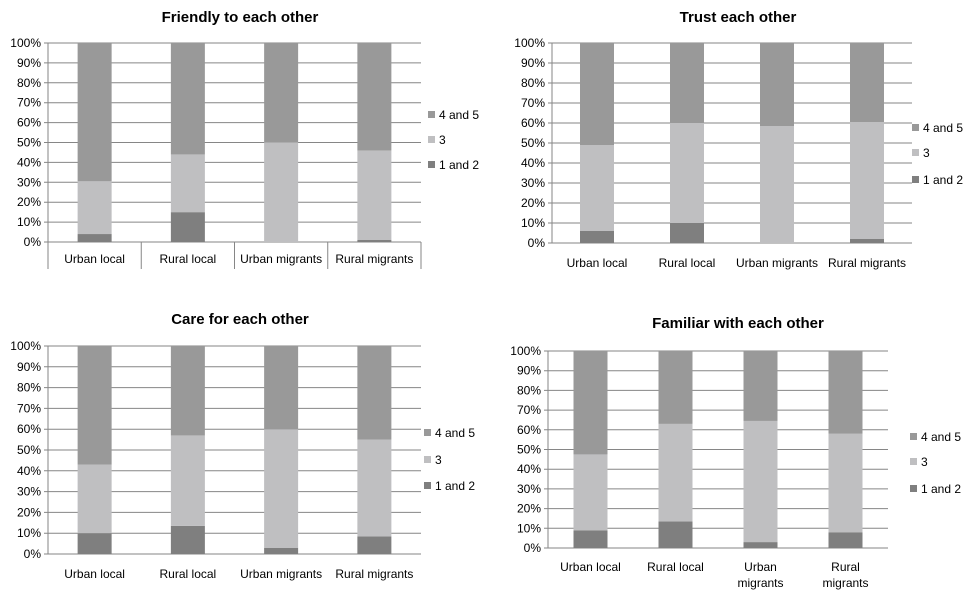  I want to click on chart-title: Friendly to each other, so click(240, 17).